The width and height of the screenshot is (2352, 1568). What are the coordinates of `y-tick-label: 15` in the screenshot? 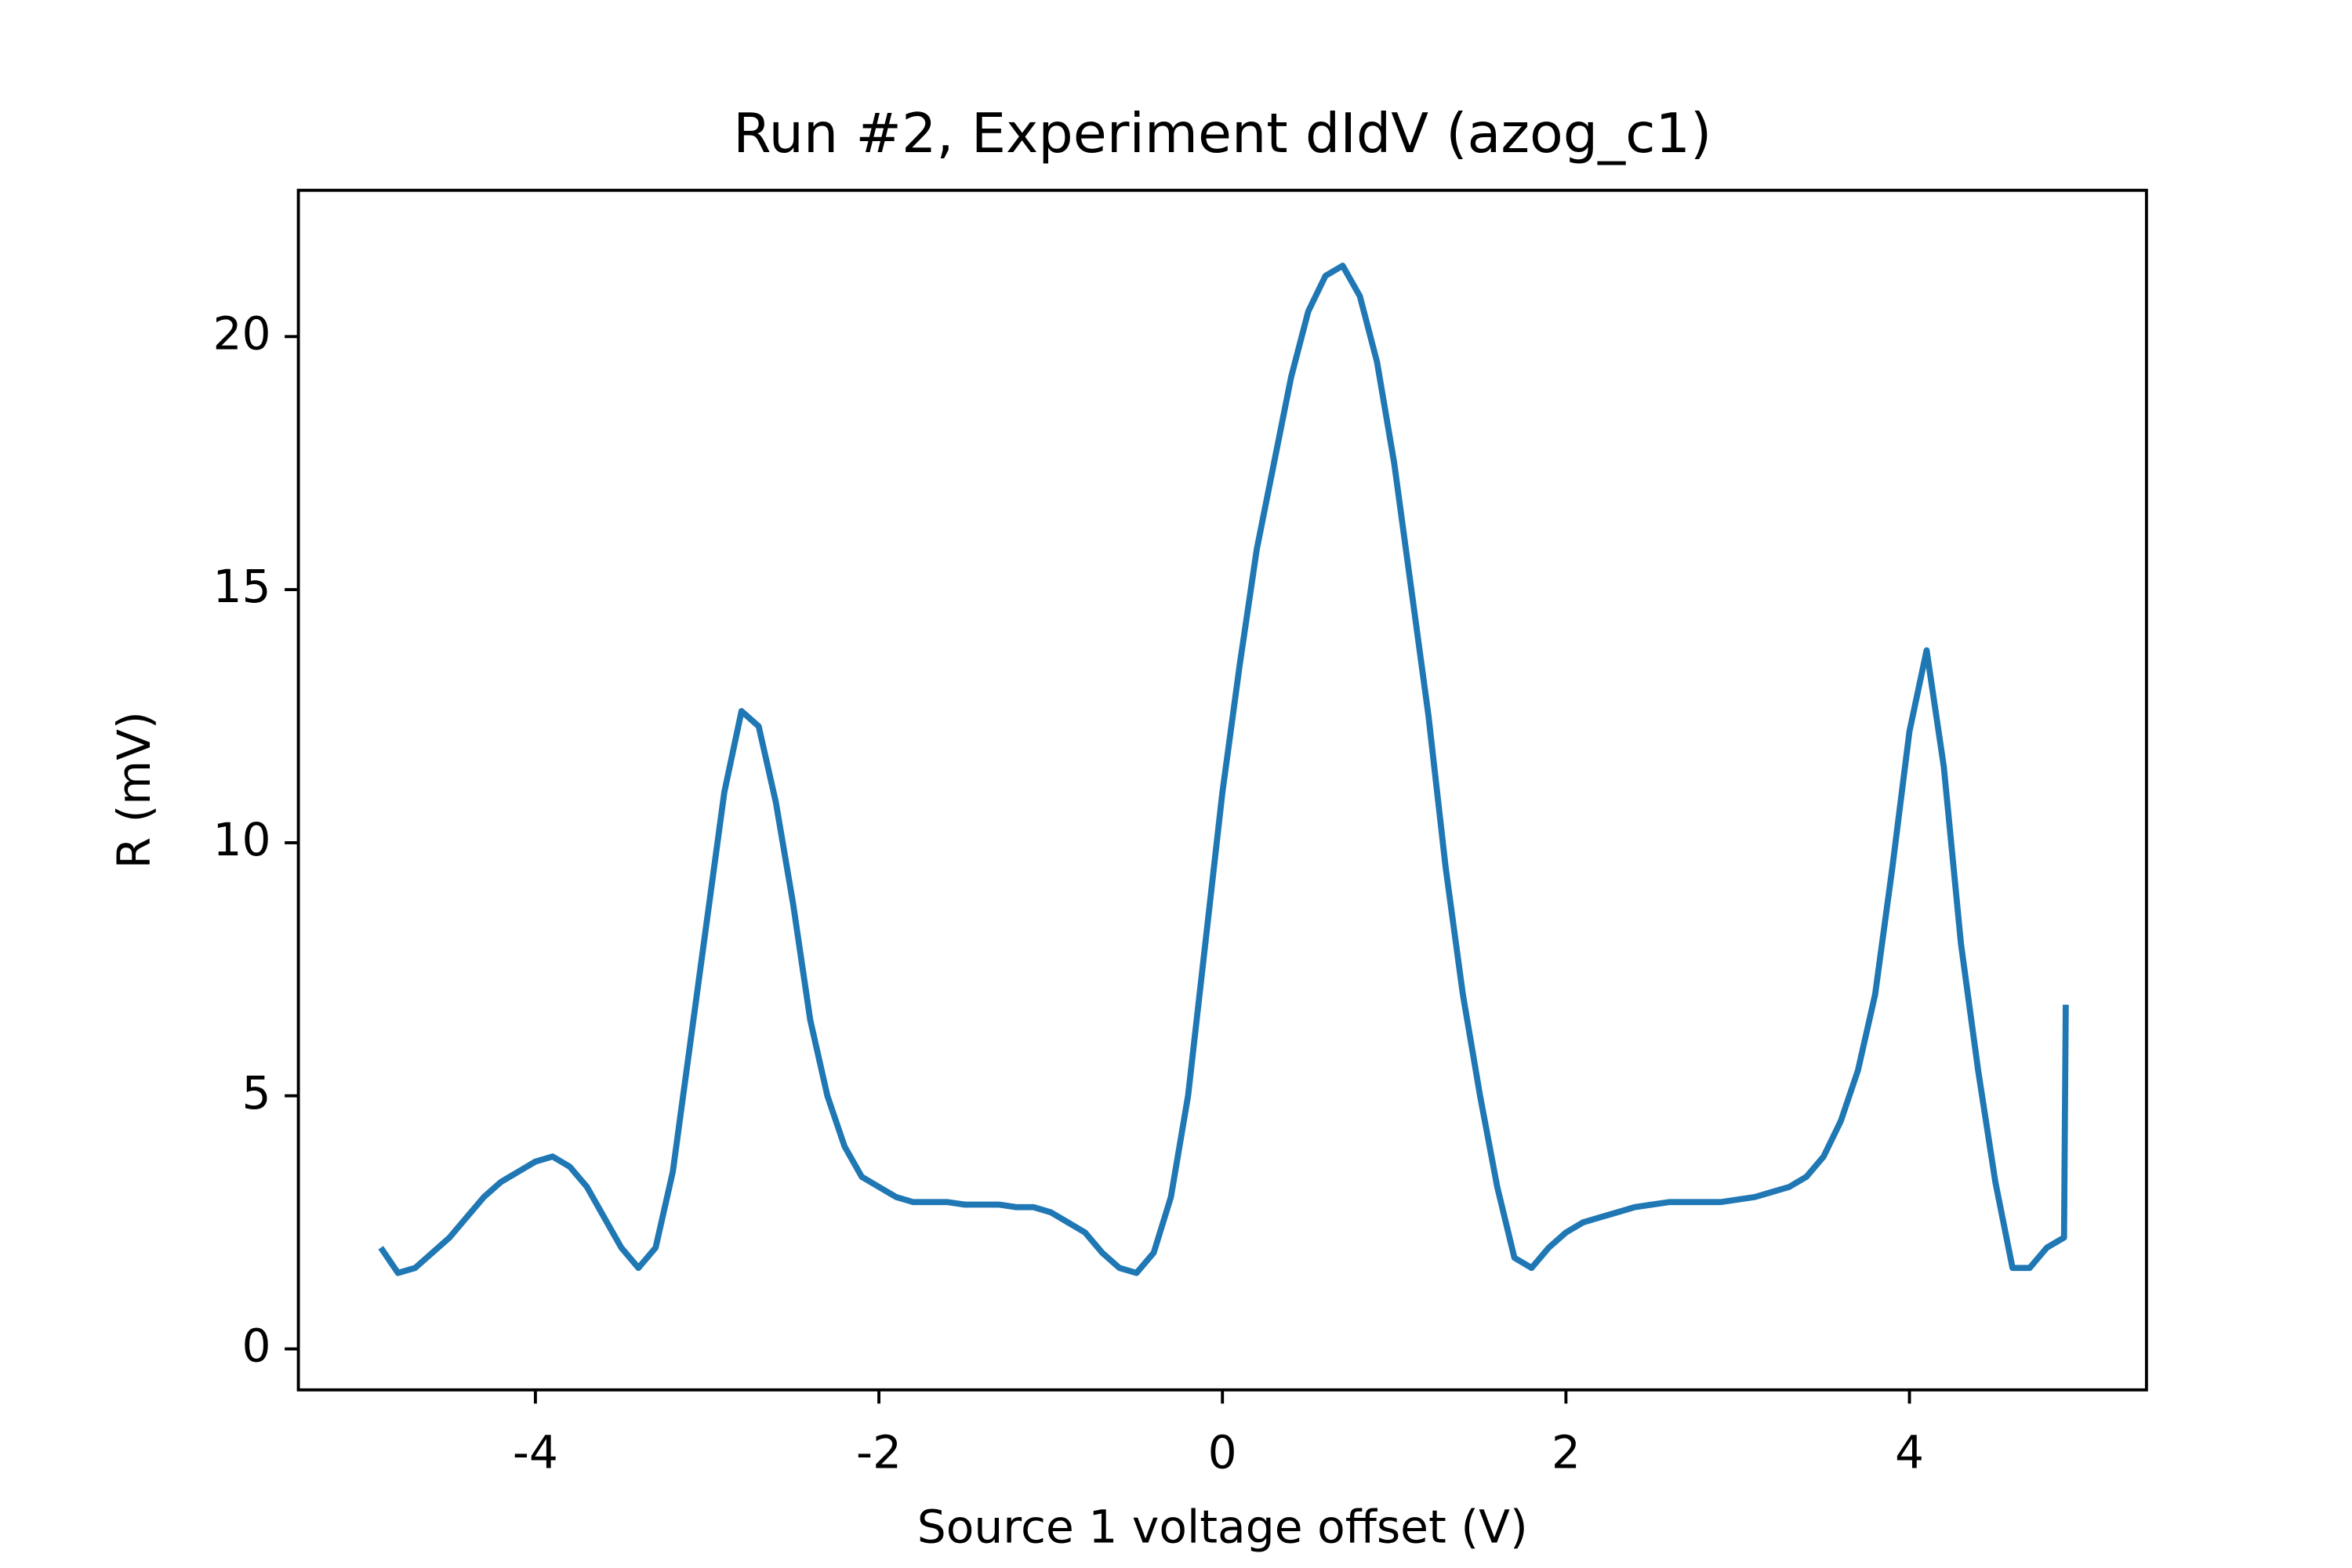 It's located at (242, 586).